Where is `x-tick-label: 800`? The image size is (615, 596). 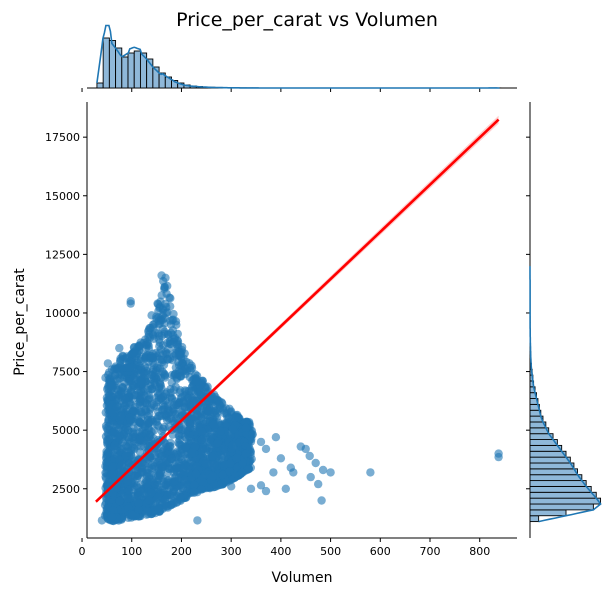
x-tick-label: 800 is located at coordinates (479, 551).